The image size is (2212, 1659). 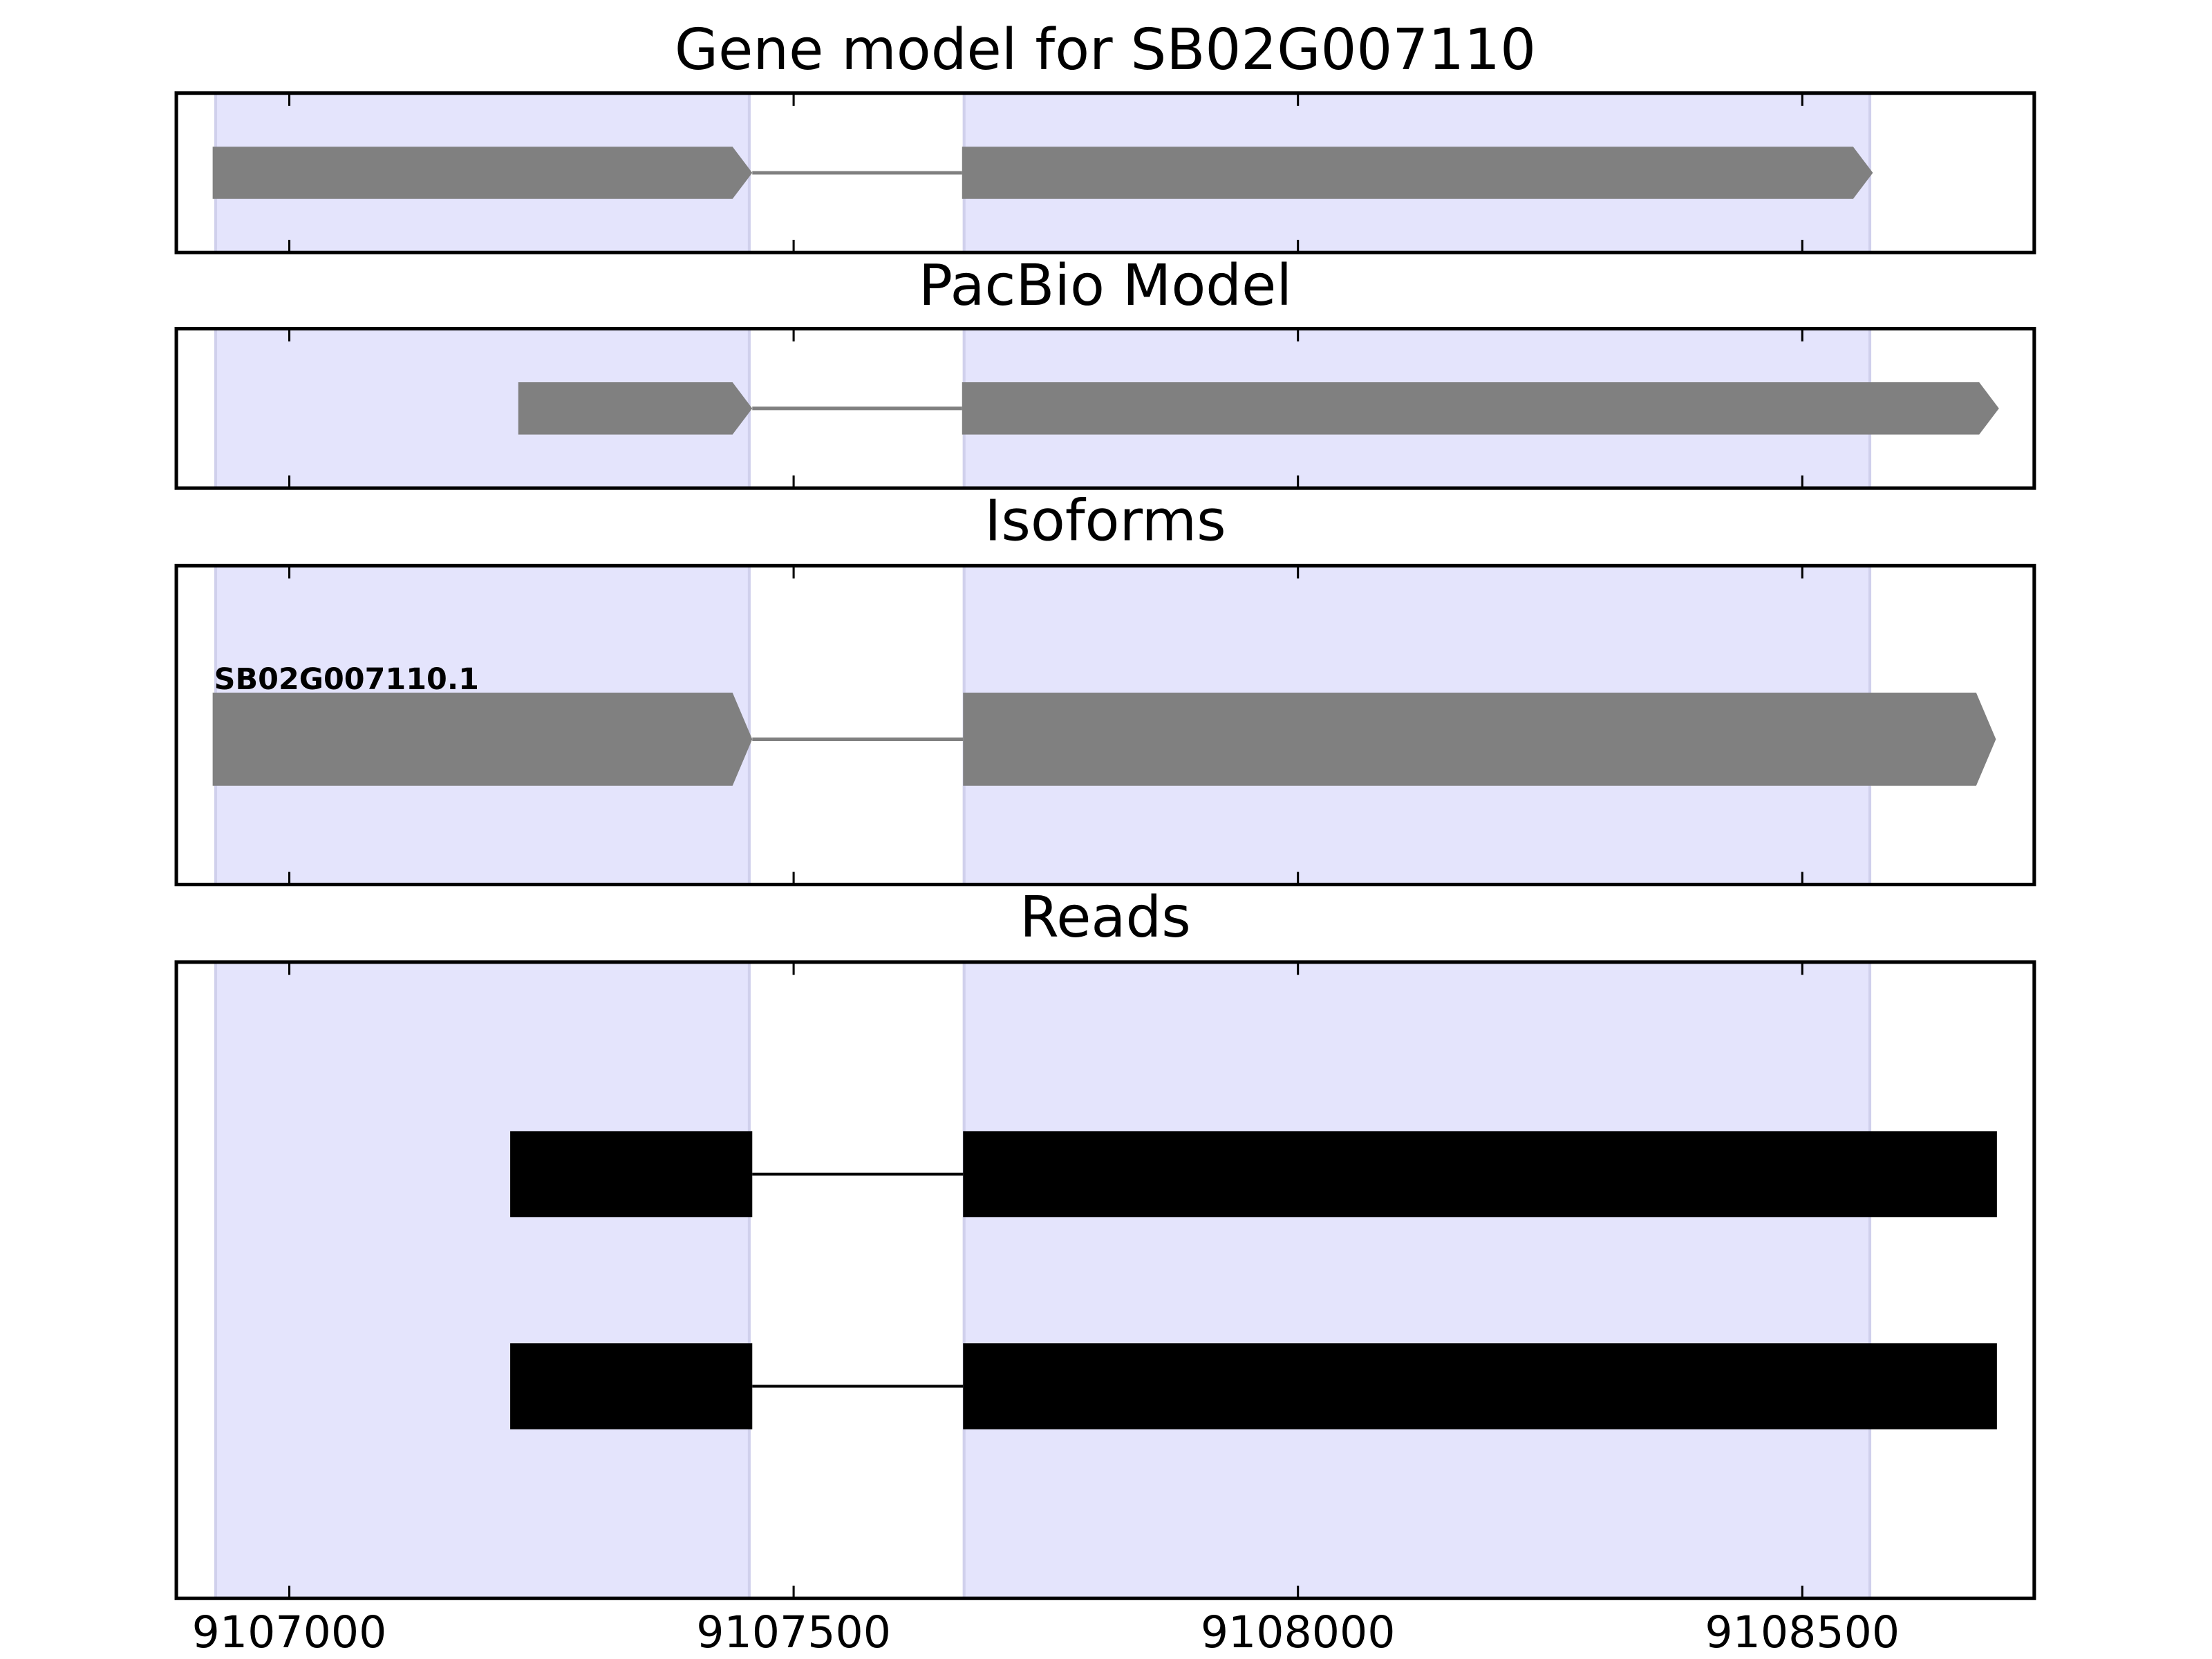 What do you see at coordinates (482, 1280) in the screenshot?
I see `shaded-region` at bounding box center [482, 1280].